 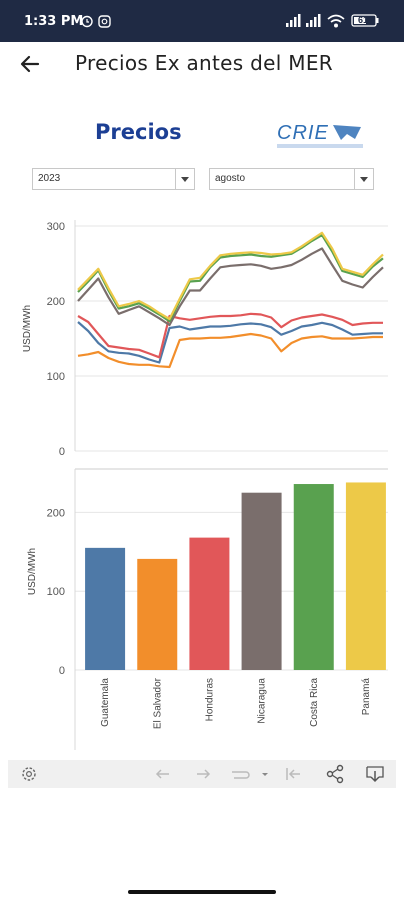 I want to click on x-tick-label: Honduras, so click(x=209, y=699).